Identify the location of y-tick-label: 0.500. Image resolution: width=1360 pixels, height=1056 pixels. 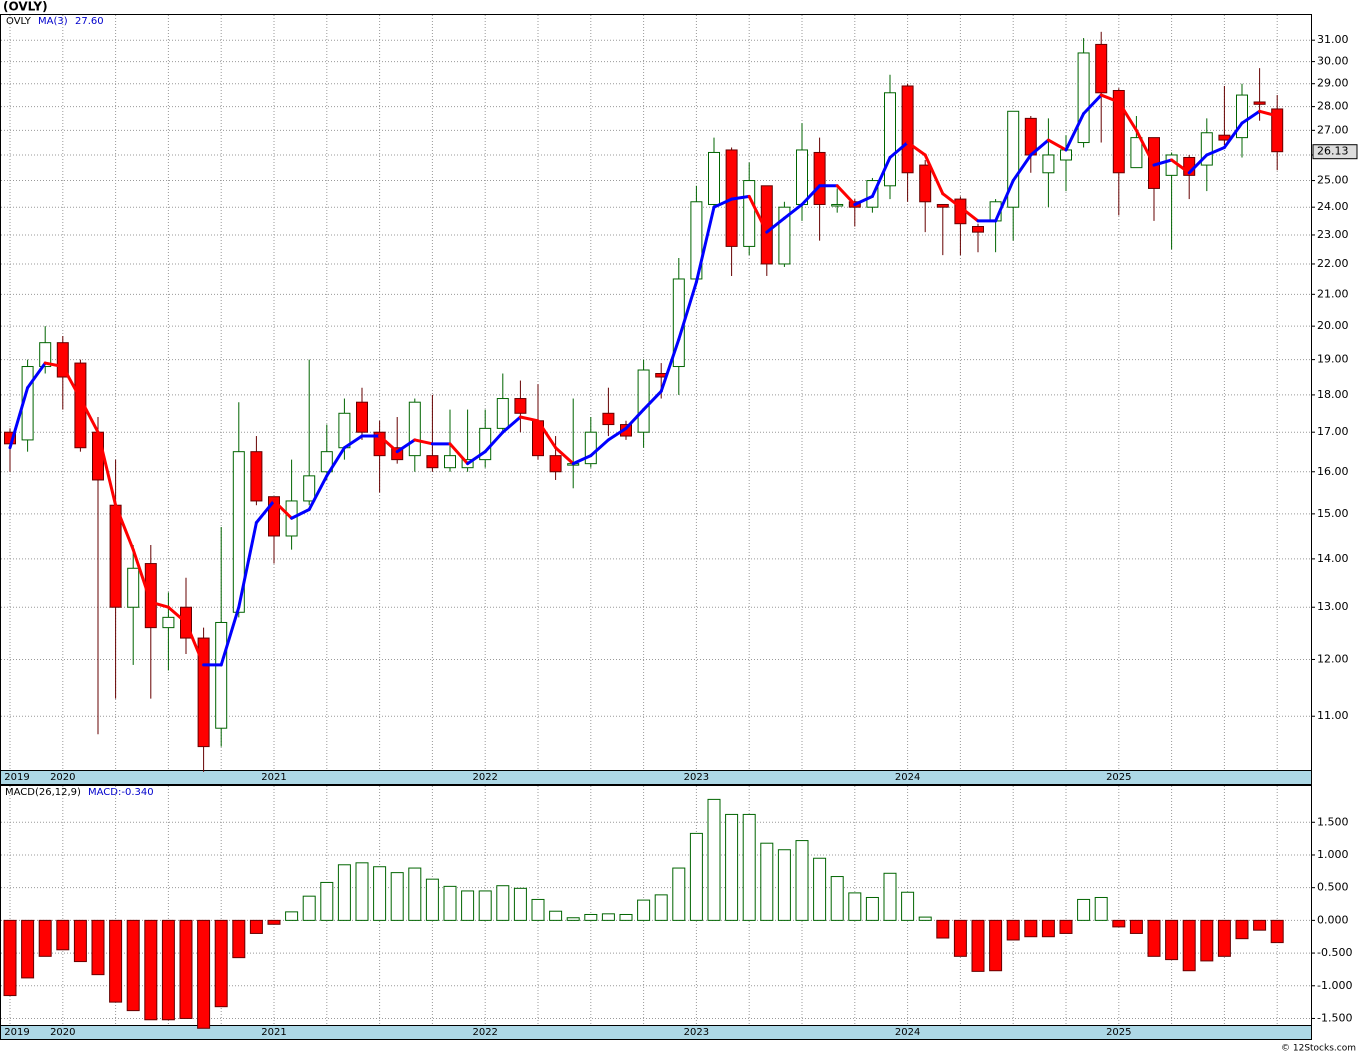
(1333, 887).